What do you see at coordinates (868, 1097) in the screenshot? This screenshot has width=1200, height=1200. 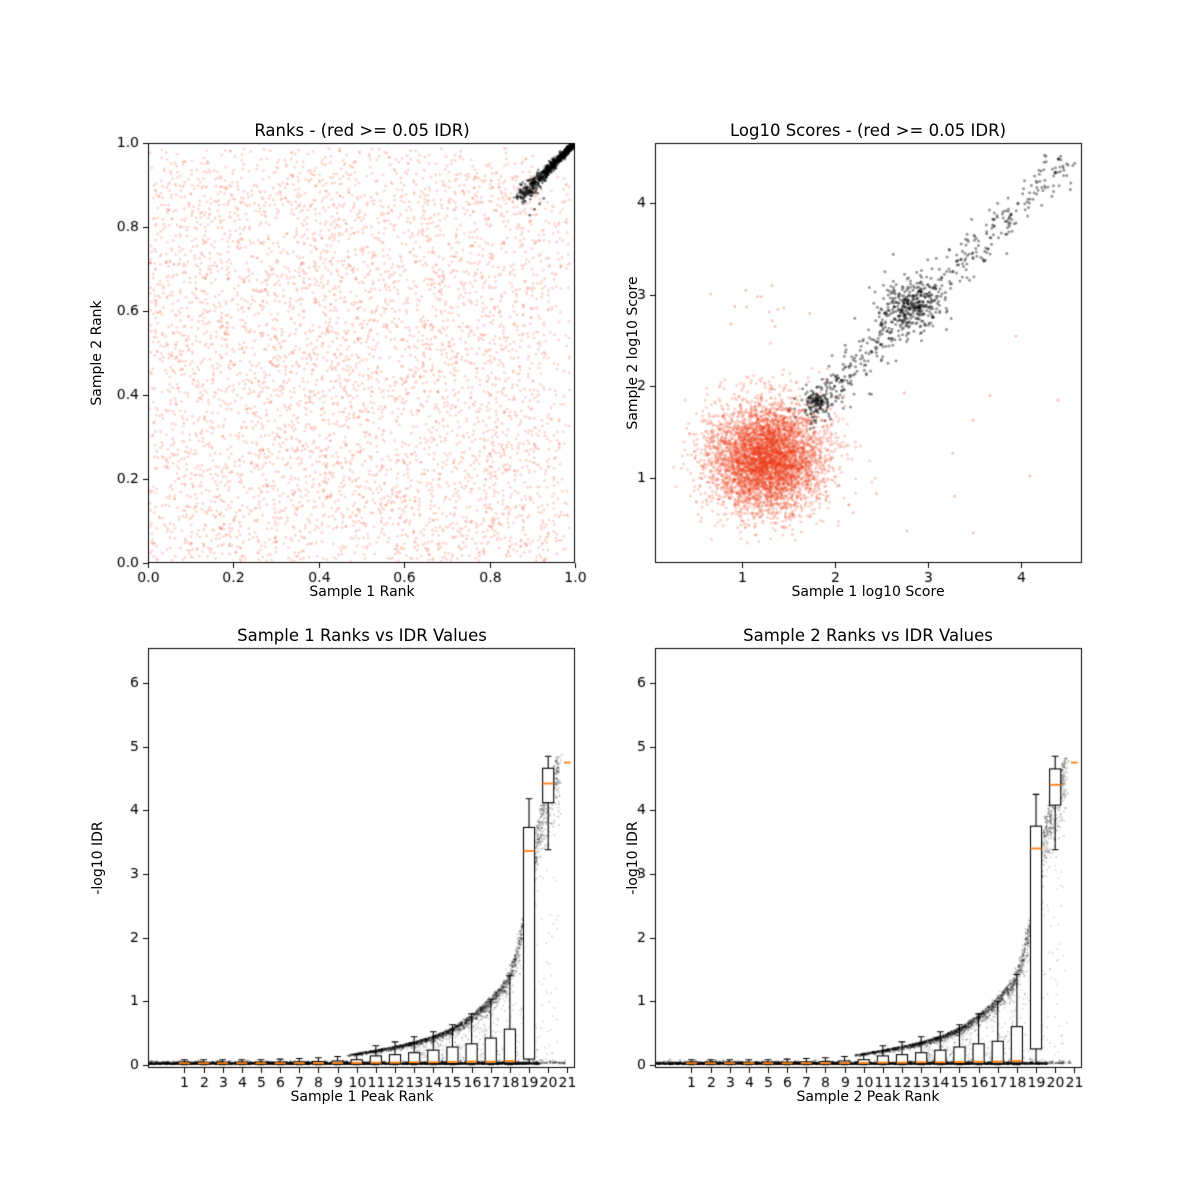 I see `sample2-idr-x-axis-label: Sample 2 Peak Rank` at bounding box center [868, 1097].